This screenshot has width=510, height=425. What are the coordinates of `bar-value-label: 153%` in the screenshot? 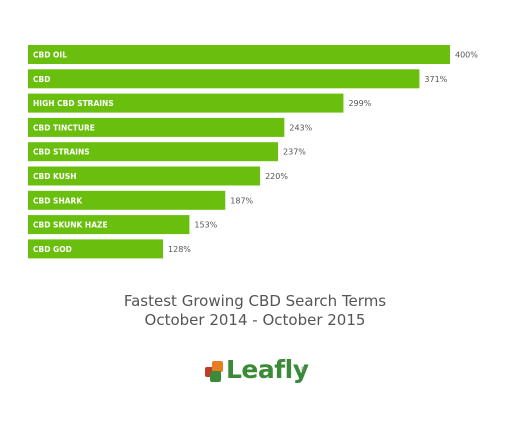 It's located at (205, 225).